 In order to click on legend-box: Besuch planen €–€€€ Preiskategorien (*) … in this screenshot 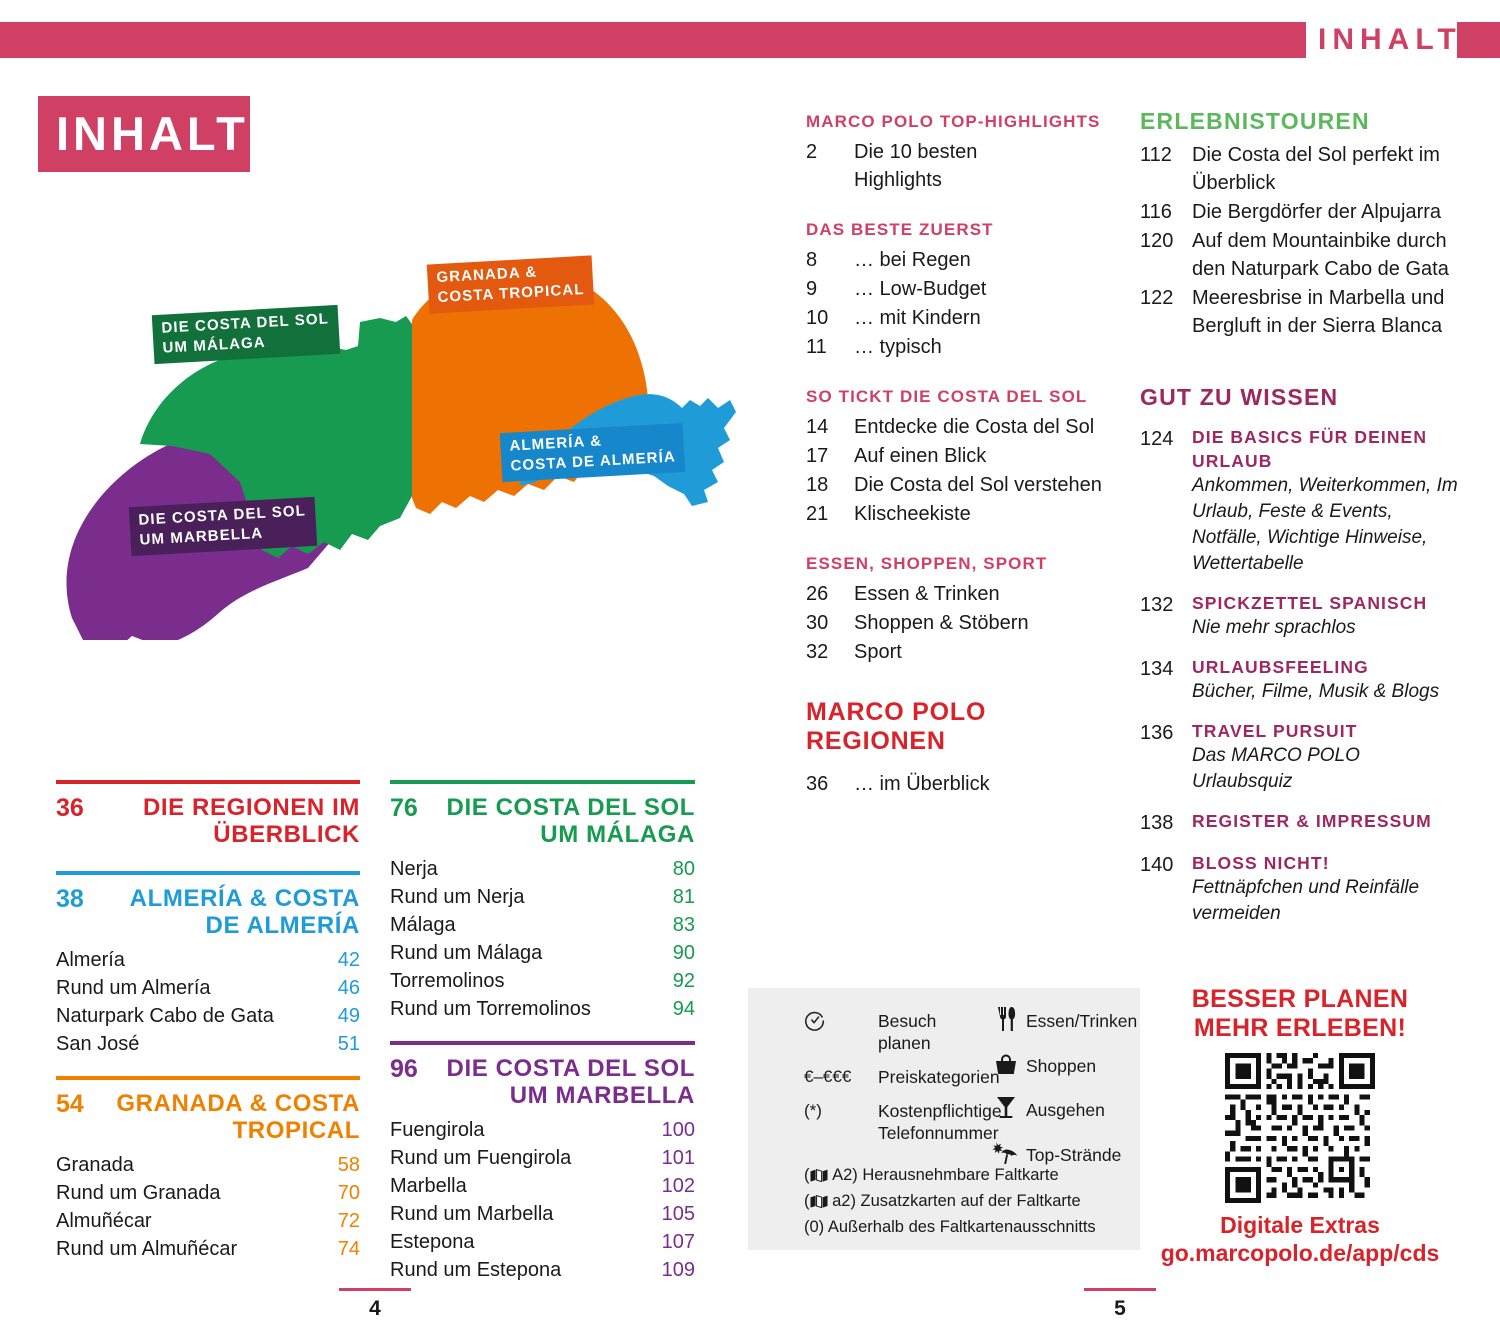, I will do `click(944, 1119)`.